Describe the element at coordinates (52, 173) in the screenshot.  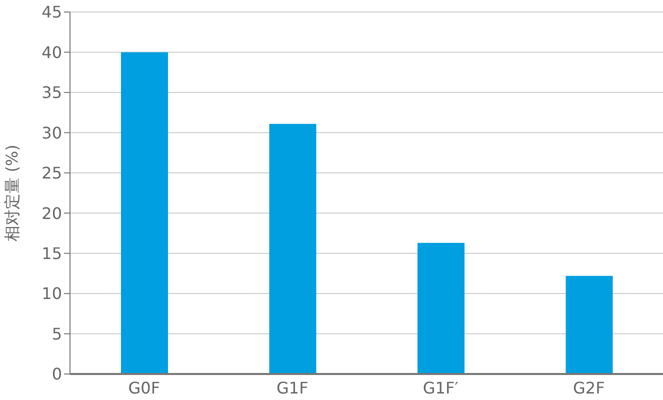
I see `y-tick-label: 25` at that location.